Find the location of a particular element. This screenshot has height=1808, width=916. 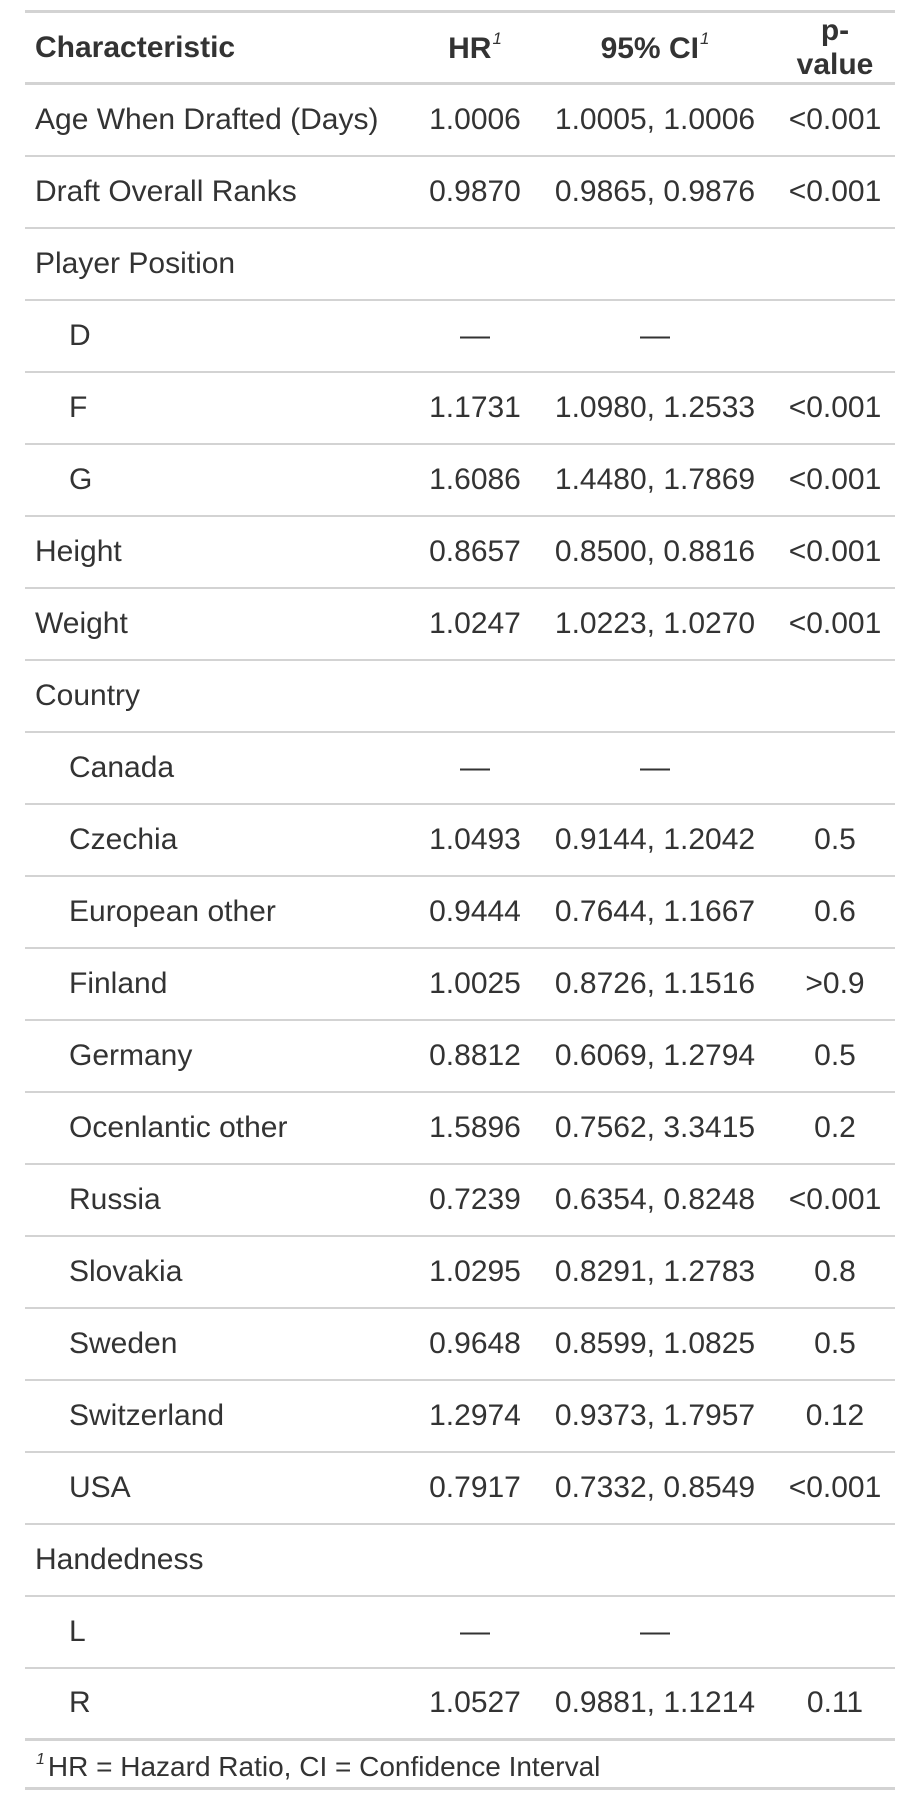

table-row: Switzerland 1.2974 0.9373, 1.7957 0.12 is located at coordinates (460, 1416).